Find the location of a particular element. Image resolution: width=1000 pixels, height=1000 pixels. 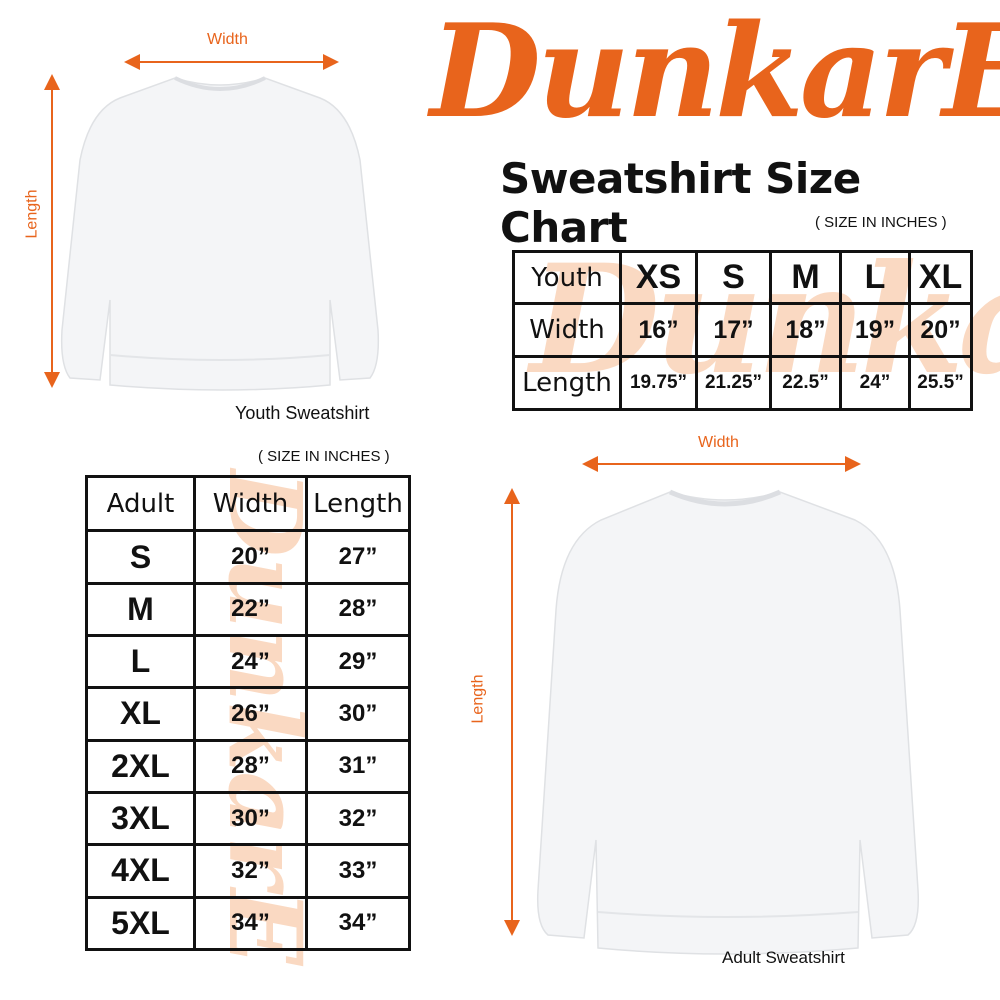

table-row: 5XL 34” 34” is located at coordinates (248, 923).